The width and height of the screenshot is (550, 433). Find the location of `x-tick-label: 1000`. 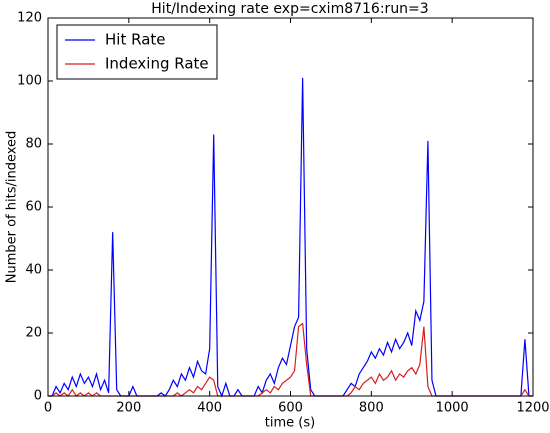

x-tick-label: 1000 is located at coordinates (452, 408).